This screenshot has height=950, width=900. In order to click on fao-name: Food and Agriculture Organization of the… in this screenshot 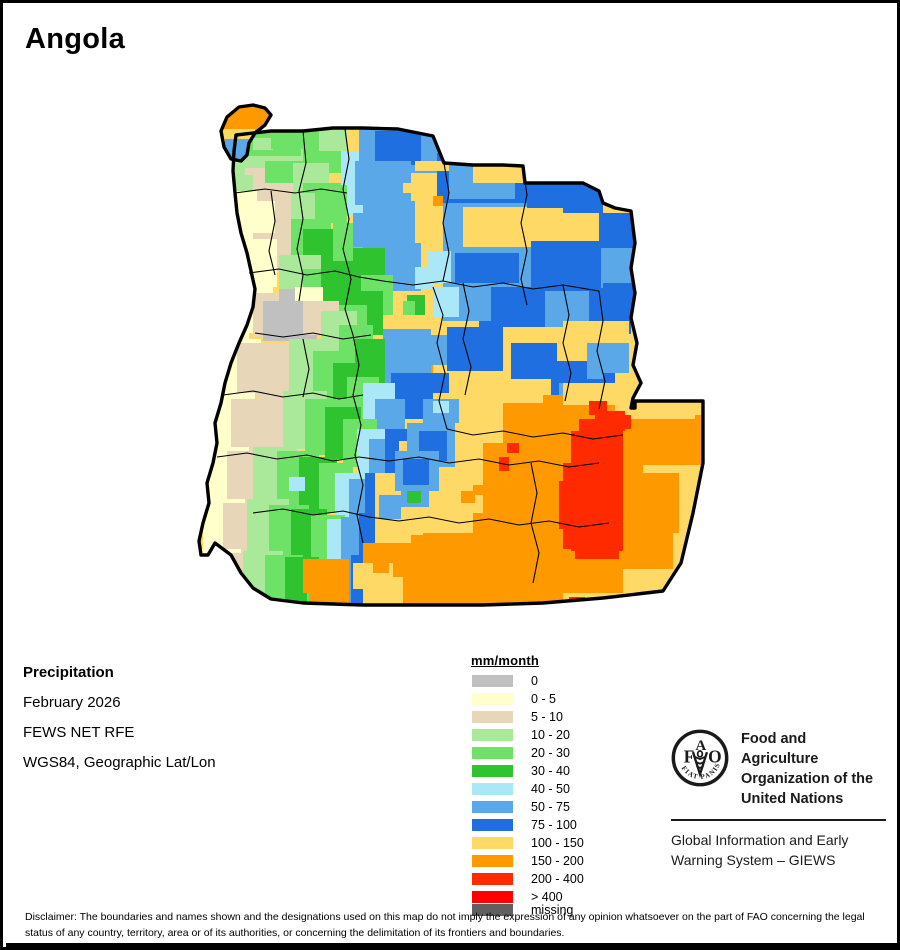, I will do `click(813, 769)`.